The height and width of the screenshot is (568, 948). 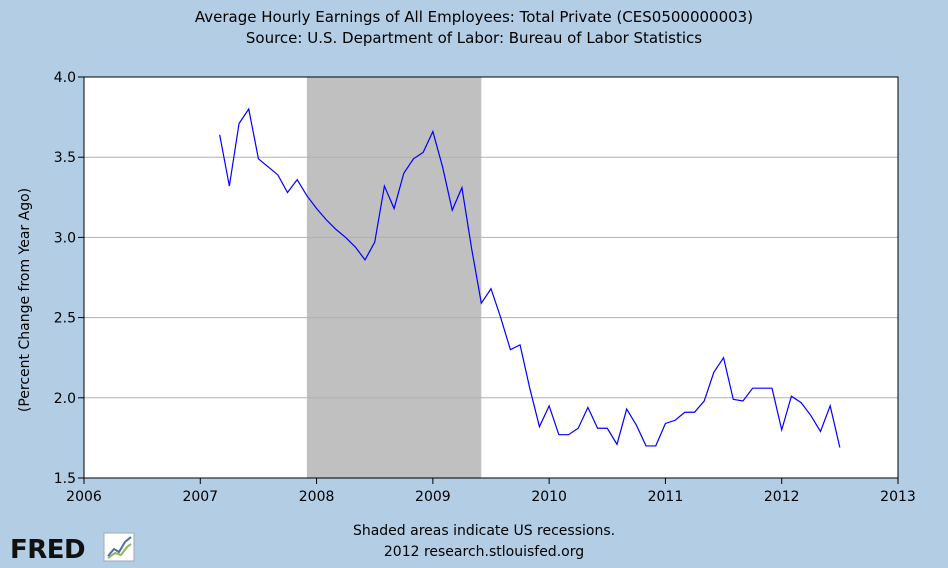 I want to click on y-tick-label: 3.5, so click(x=65, y=158).